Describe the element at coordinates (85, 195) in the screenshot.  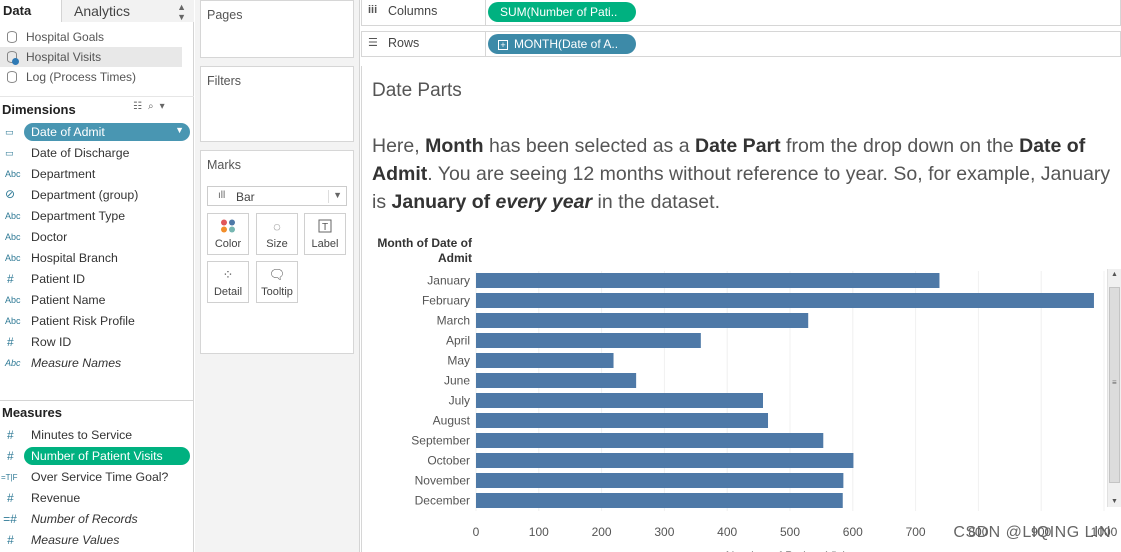
I see `field-label: Department (group)` at that location.